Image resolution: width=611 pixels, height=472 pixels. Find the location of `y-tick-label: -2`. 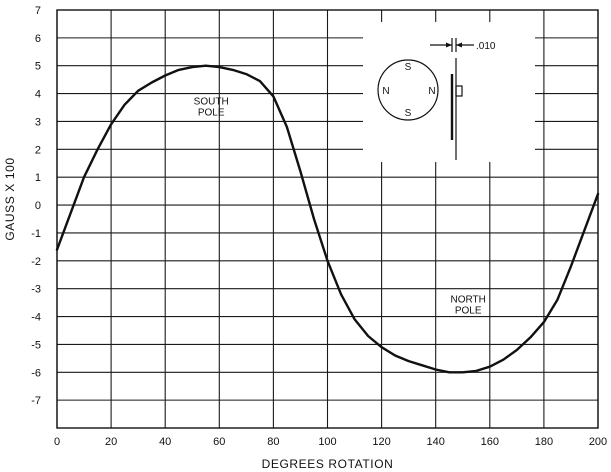

y-tick-label: -2 is located at coordinates (36, 262).